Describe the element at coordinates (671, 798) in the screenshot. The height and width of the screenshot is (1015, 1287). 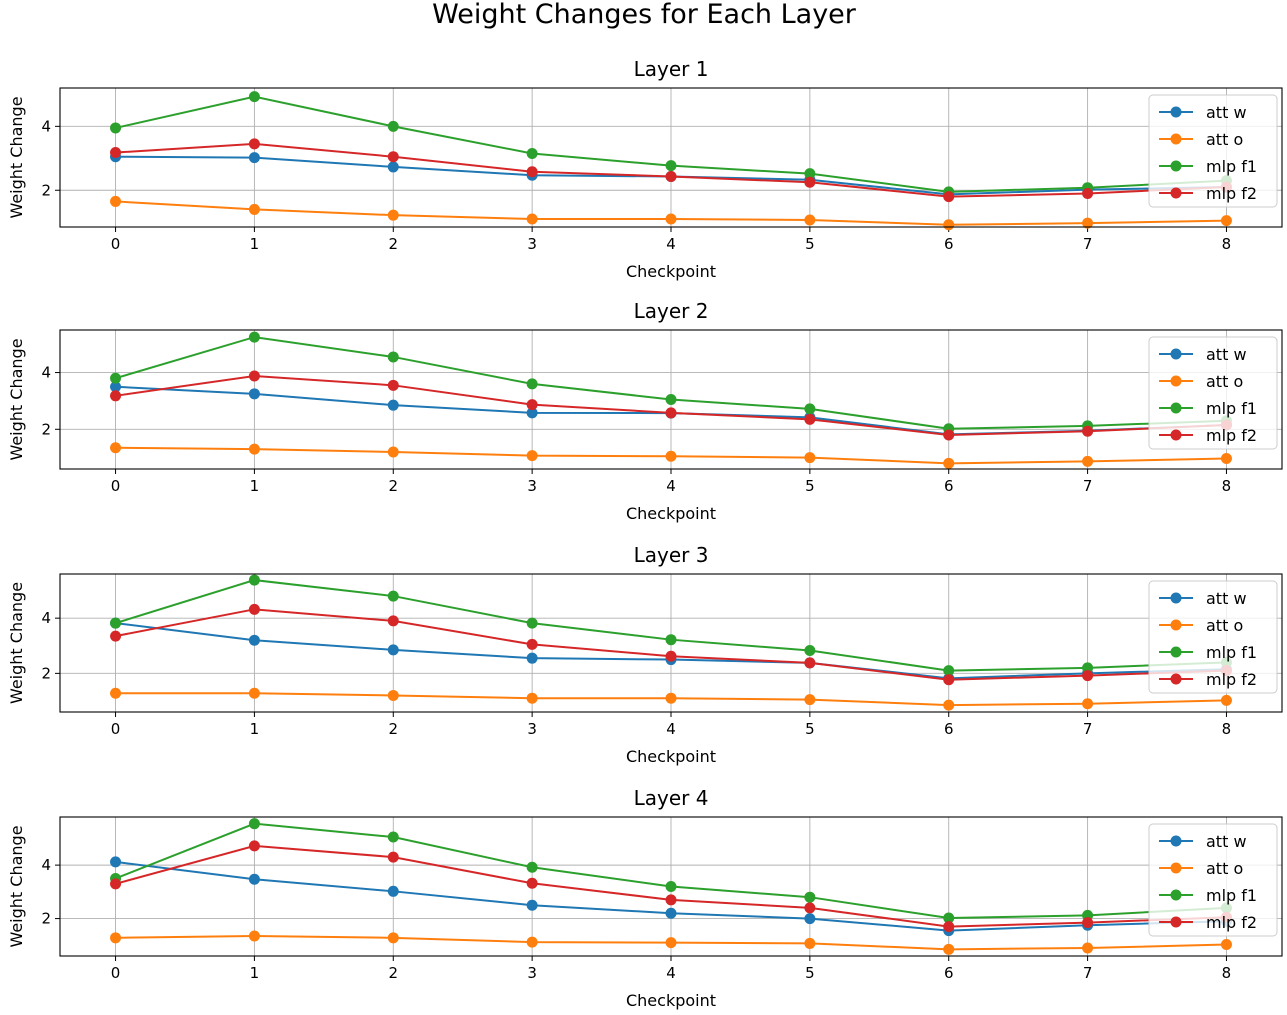
I see `subplot-title: Layer 4` at that location.